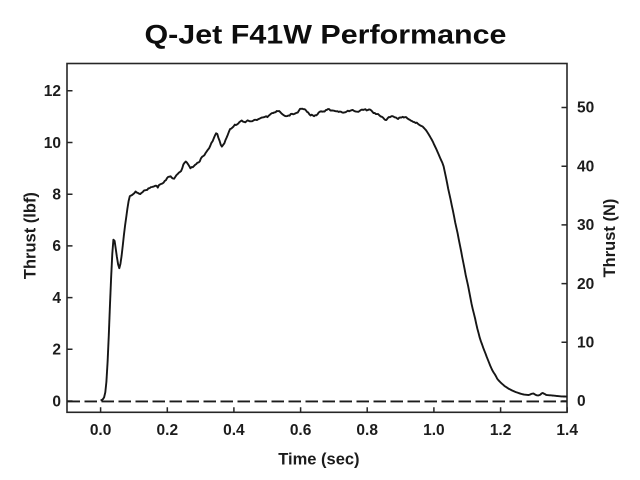 This screenshot has width=640, height=480. Describe the element at coordinates (610, 238) in the screenshot. I see `svg-text: Thrust (N)` at that location.